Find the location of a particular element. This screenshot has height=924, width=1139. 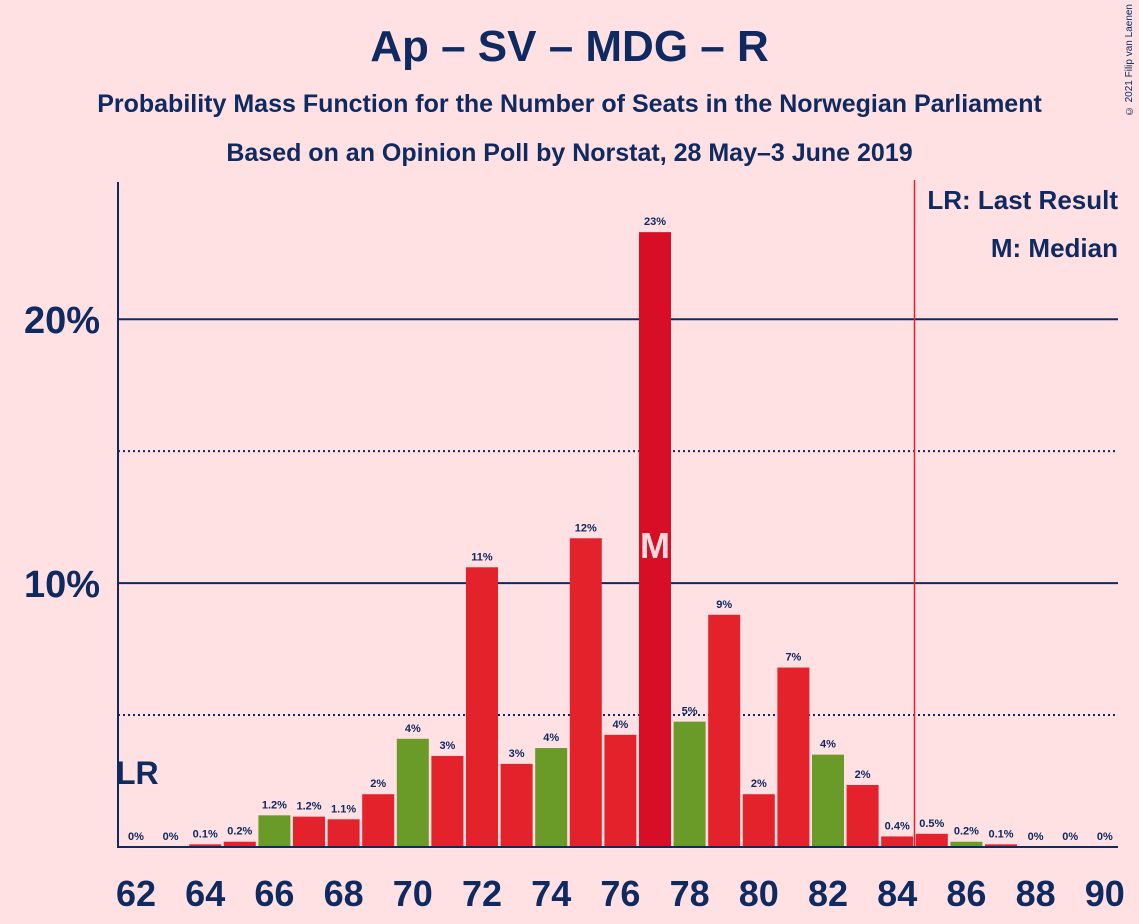

x-tick-label: 74 is located at coordinates (551, 893).